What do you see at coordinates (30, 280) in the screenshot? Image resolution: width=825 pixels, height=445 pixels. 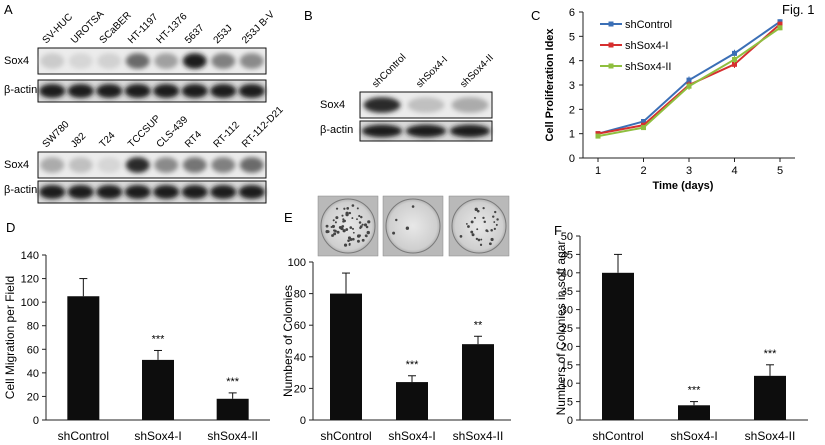 I see `chart-d-y-tick-label: 120` at bounding box center [30, 280].